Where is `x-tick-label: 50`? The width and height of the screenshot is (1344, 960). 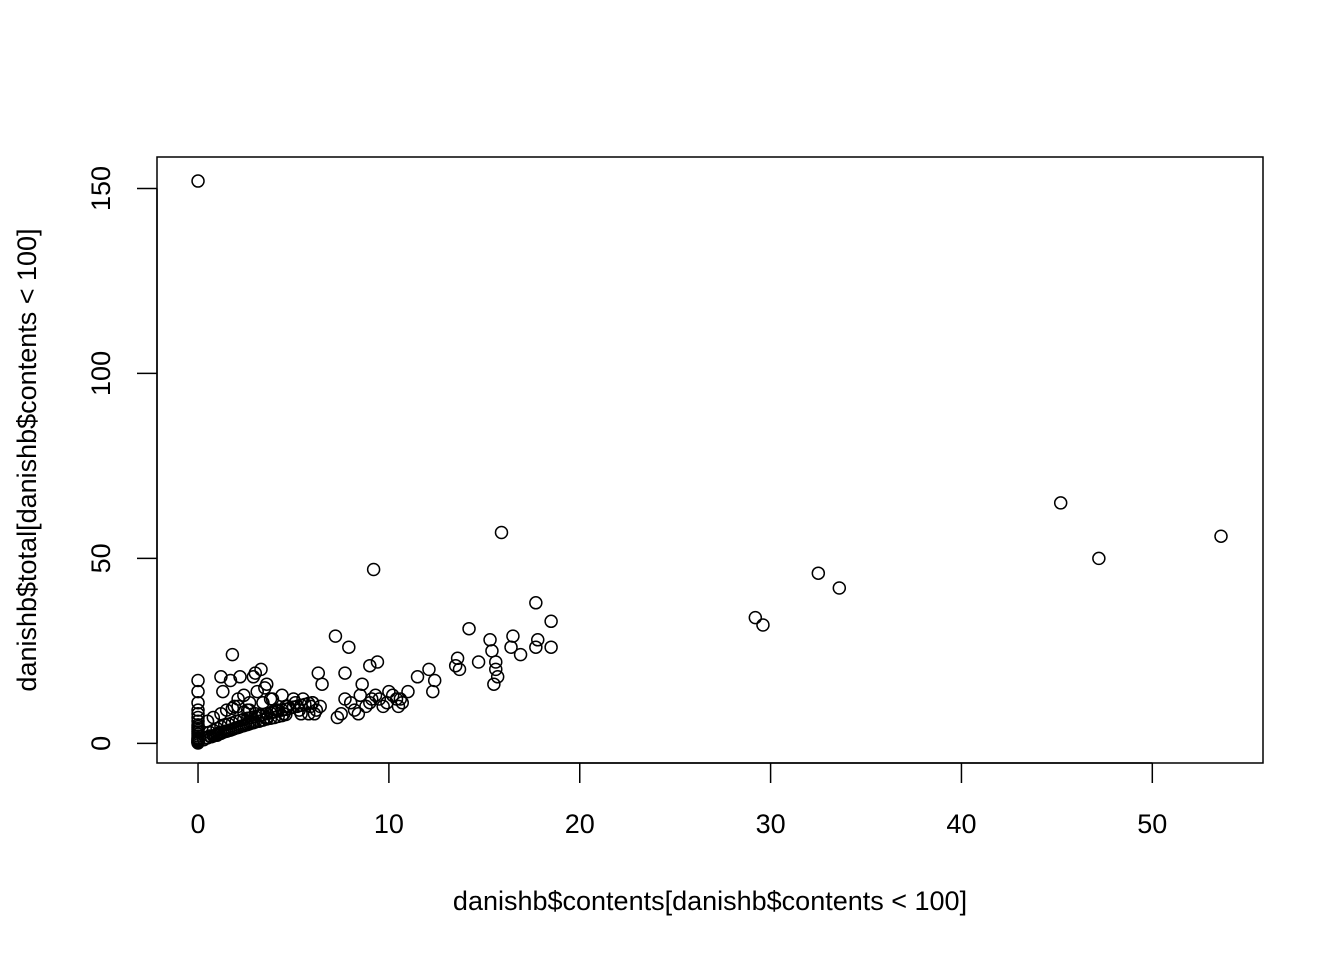 x-tick-label: 50 is located at coordinates (1152, 824).